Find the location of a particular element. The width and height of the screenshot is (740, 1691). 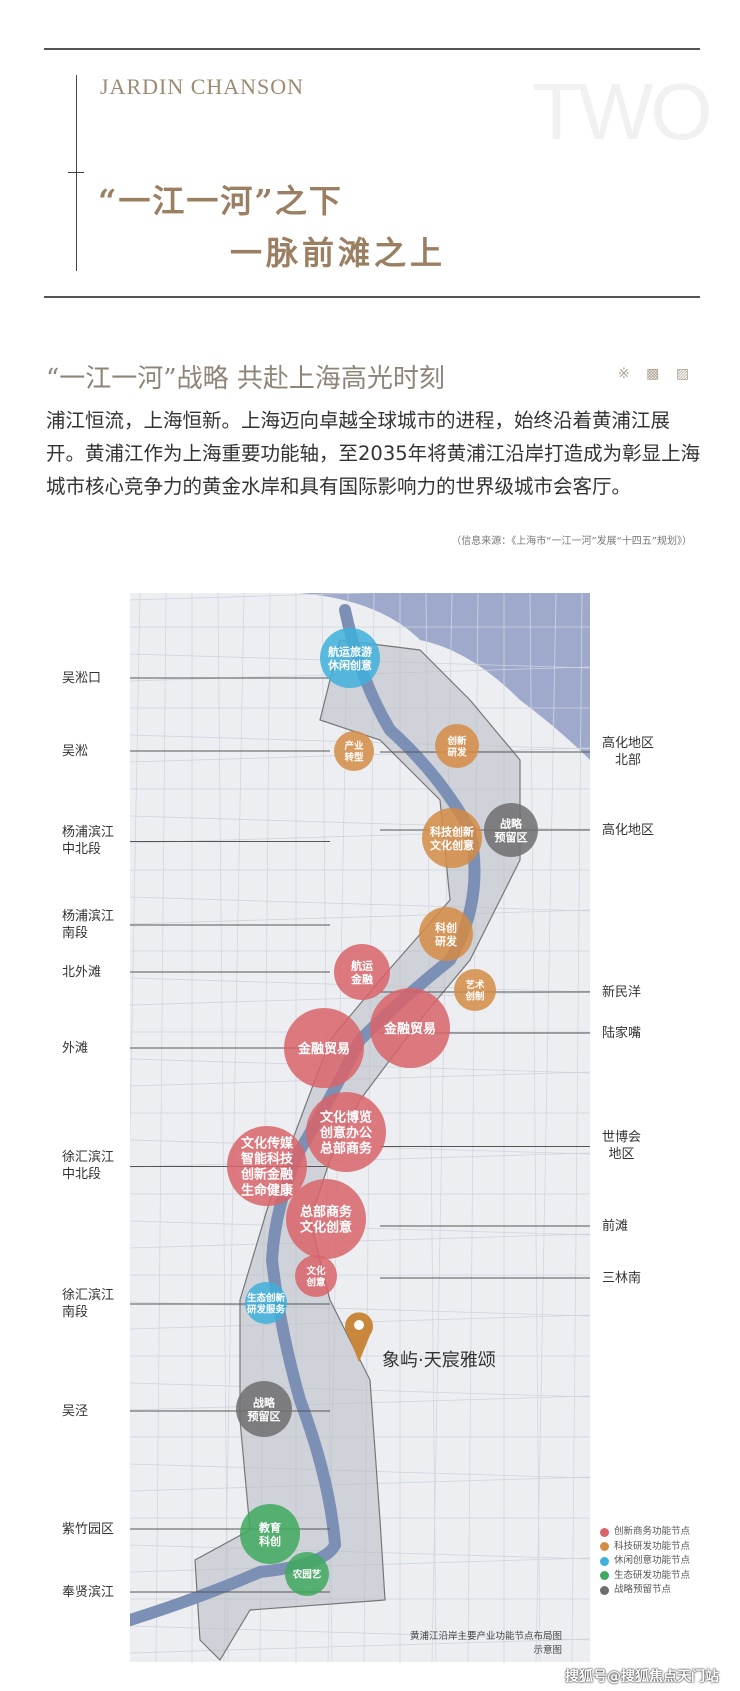

section-number-watermark: TWO is located at coordinates (622, 111).